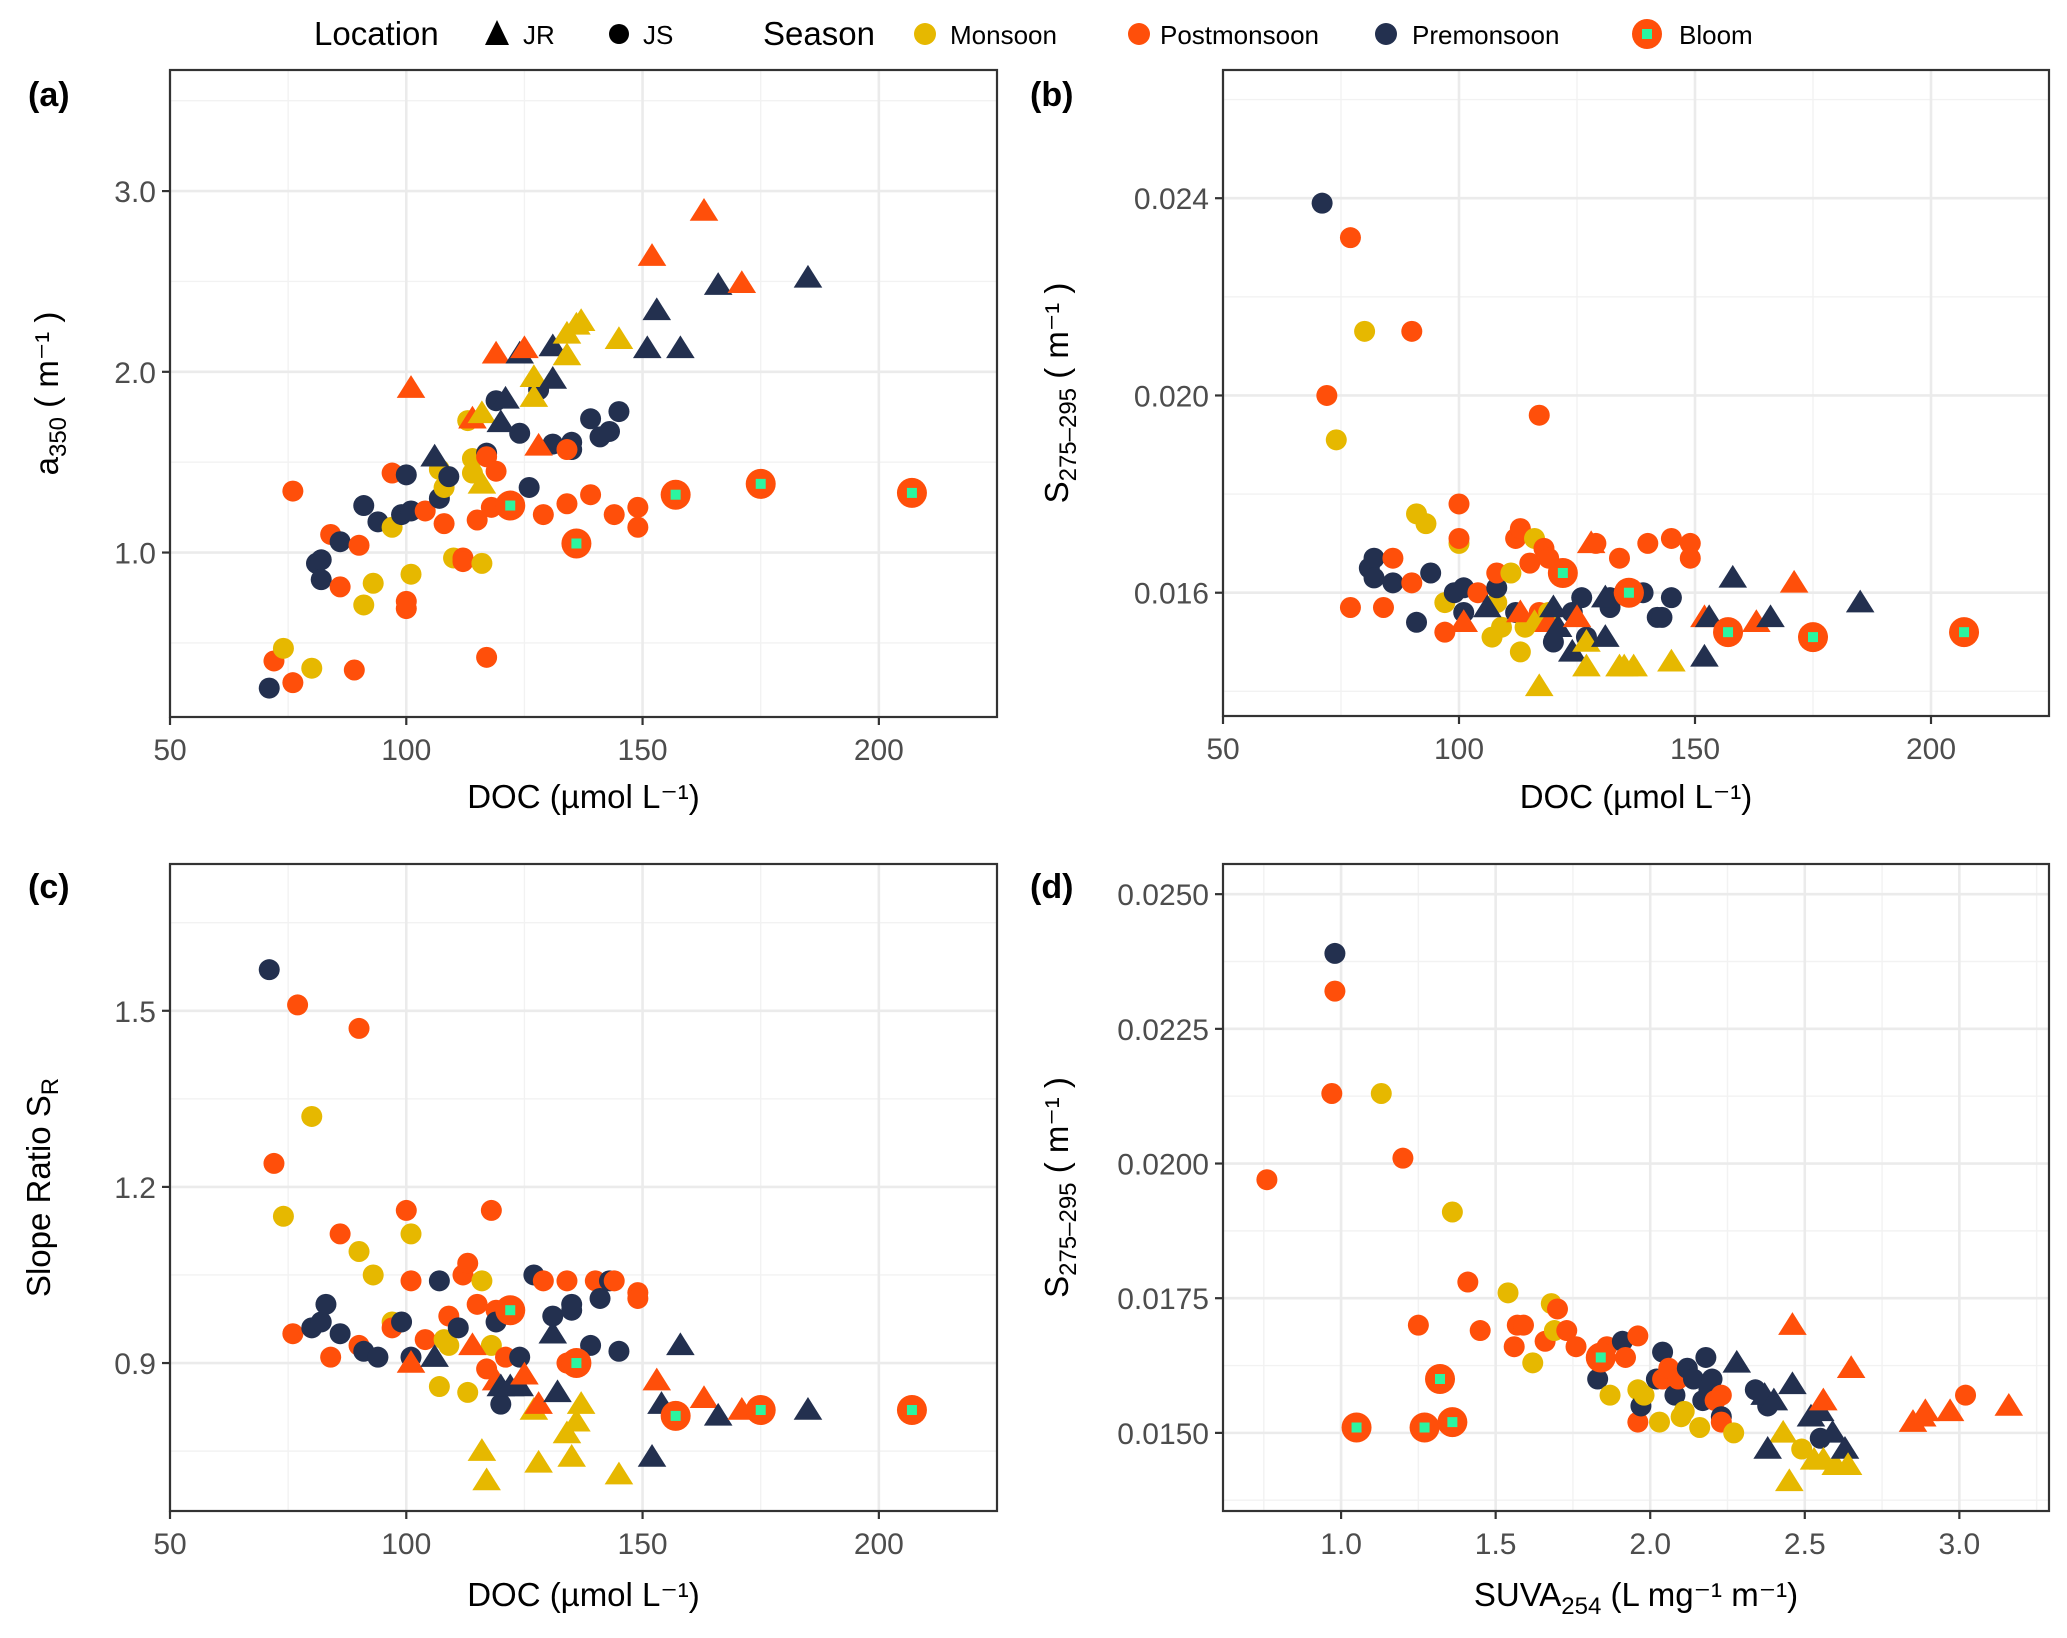 This screenshot has height=1638, width=2067. Describe the element at coordinates (925, 34) in the screenshot. I see `legend-monsoon-swatch` at that location.